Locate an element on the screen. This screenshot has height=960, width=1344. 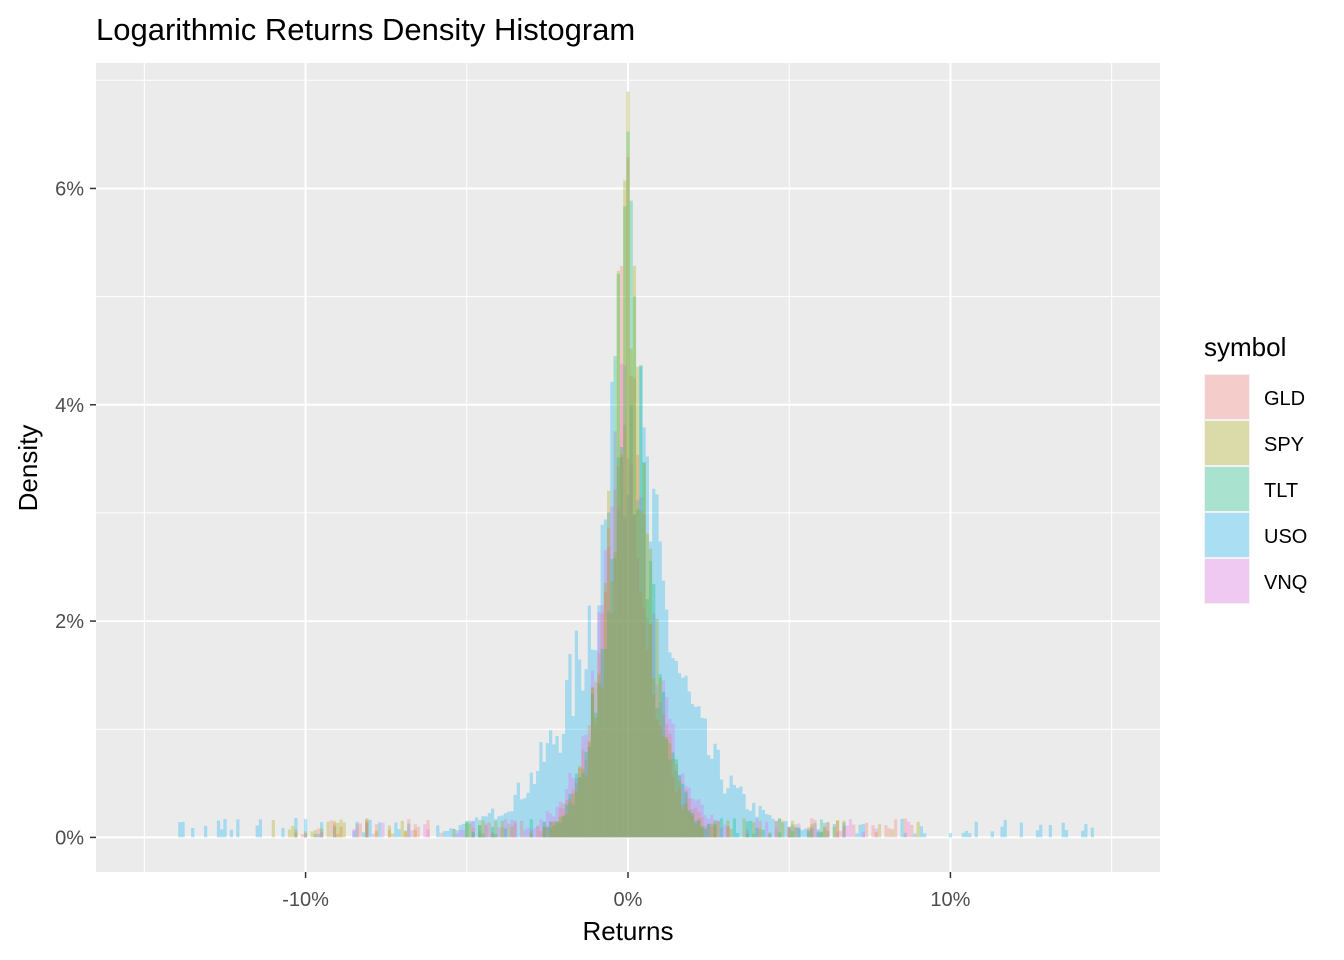
y-tick-label: 0% is located at coordinates (69, 838).